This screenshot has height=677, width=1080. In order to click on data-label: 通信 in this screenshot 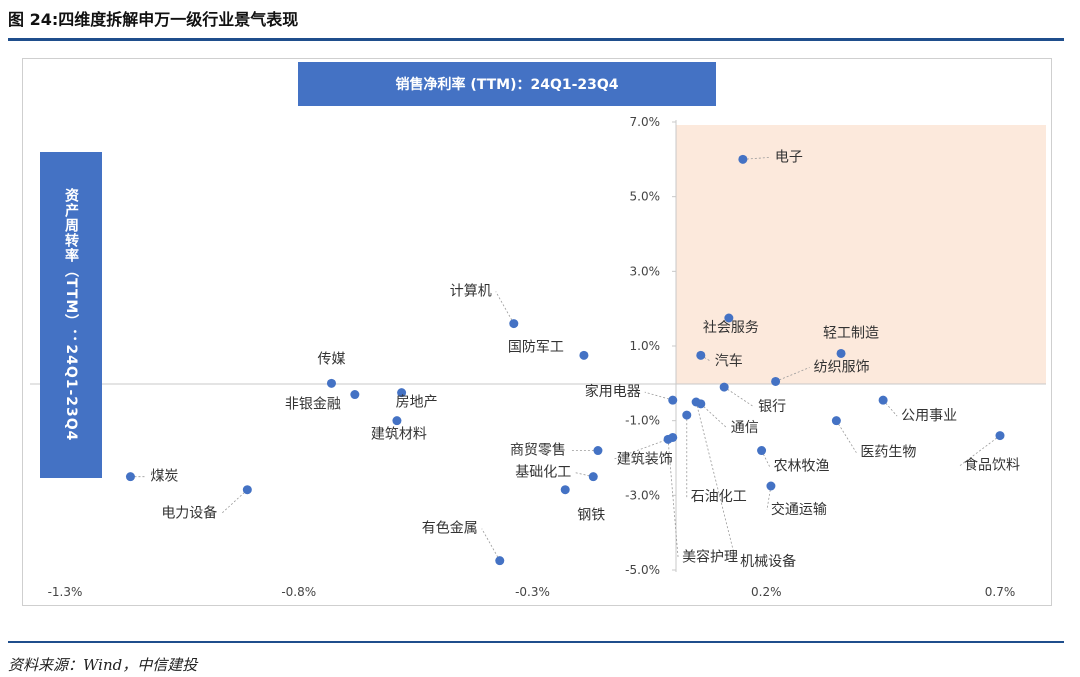, I will do `click(745, 428)`.